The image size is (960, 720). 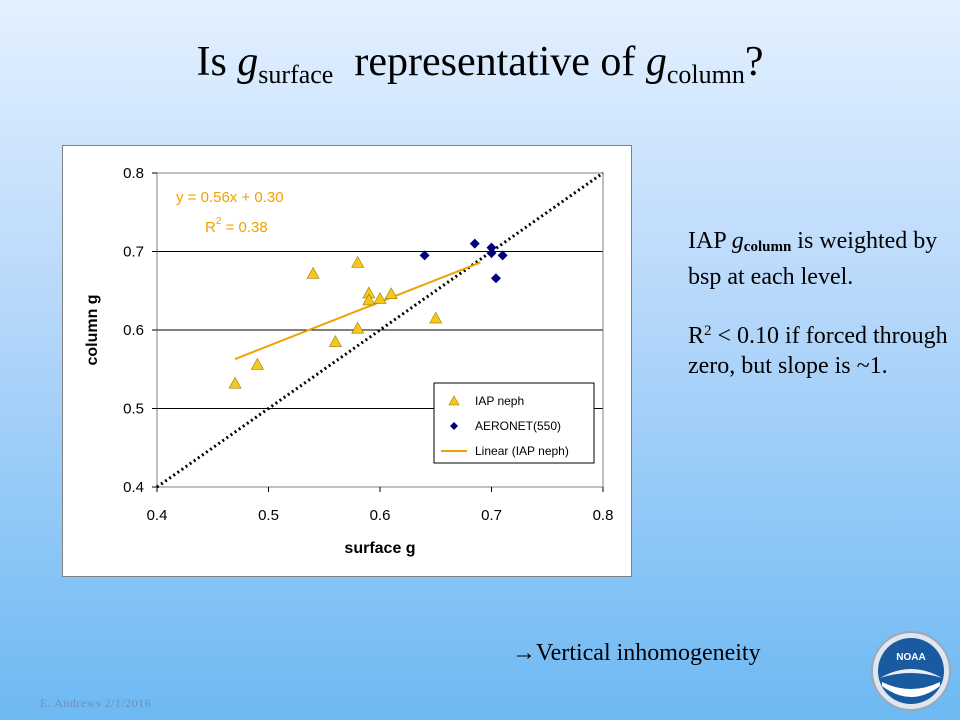 I want to click on regression-equation: y = 0.56x + 0.30, so click(x=230, y=197).